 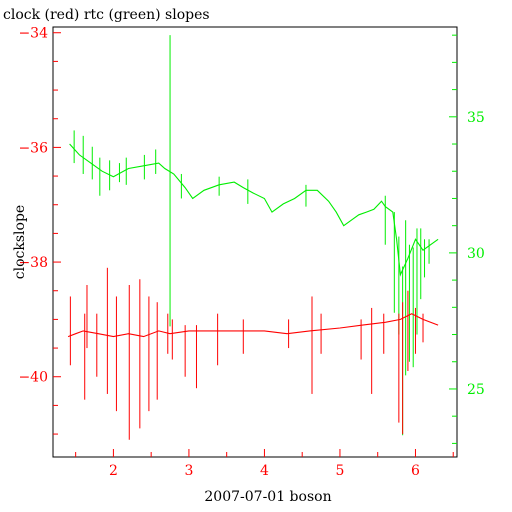 What do you see at coordinates (476, 390) in the screenshot?
I see `right-tick-label: 25` at bounding box center [476, 390].